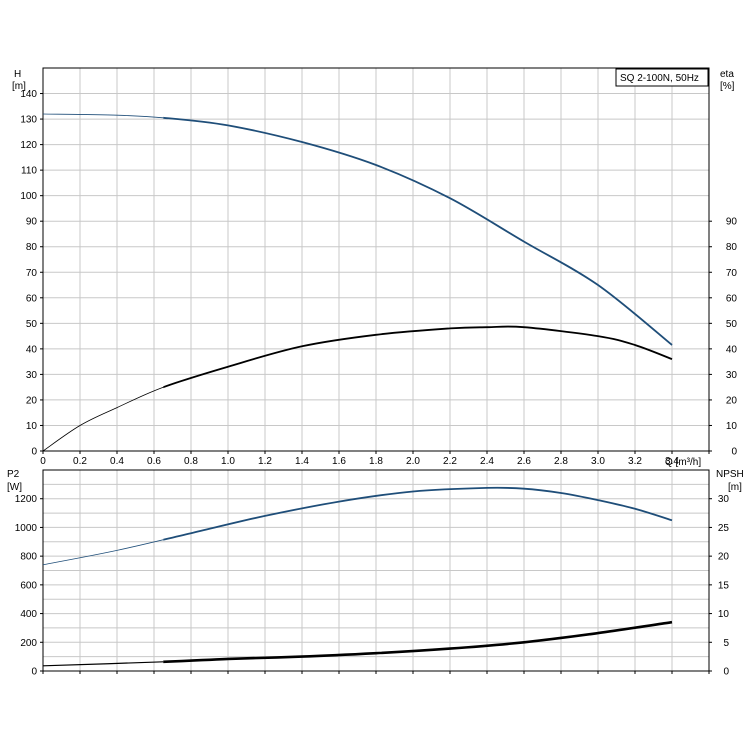 The image size is (753, 753). What do you see at coordinates (672, 461) in the screenshot?
I see `x-tick-label: 3.4` at bounding box center [672, 461].